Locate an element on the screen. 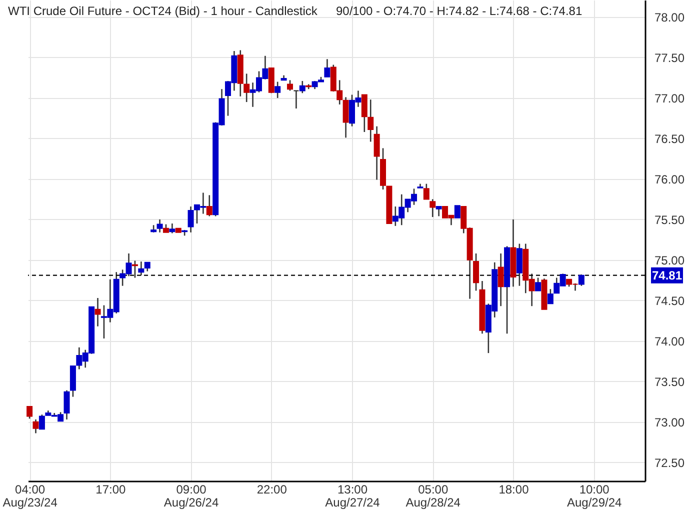 The width and height of the screenshot is (687, 513). y-tick-label: 76.00 is located at coordinates (669, 179).